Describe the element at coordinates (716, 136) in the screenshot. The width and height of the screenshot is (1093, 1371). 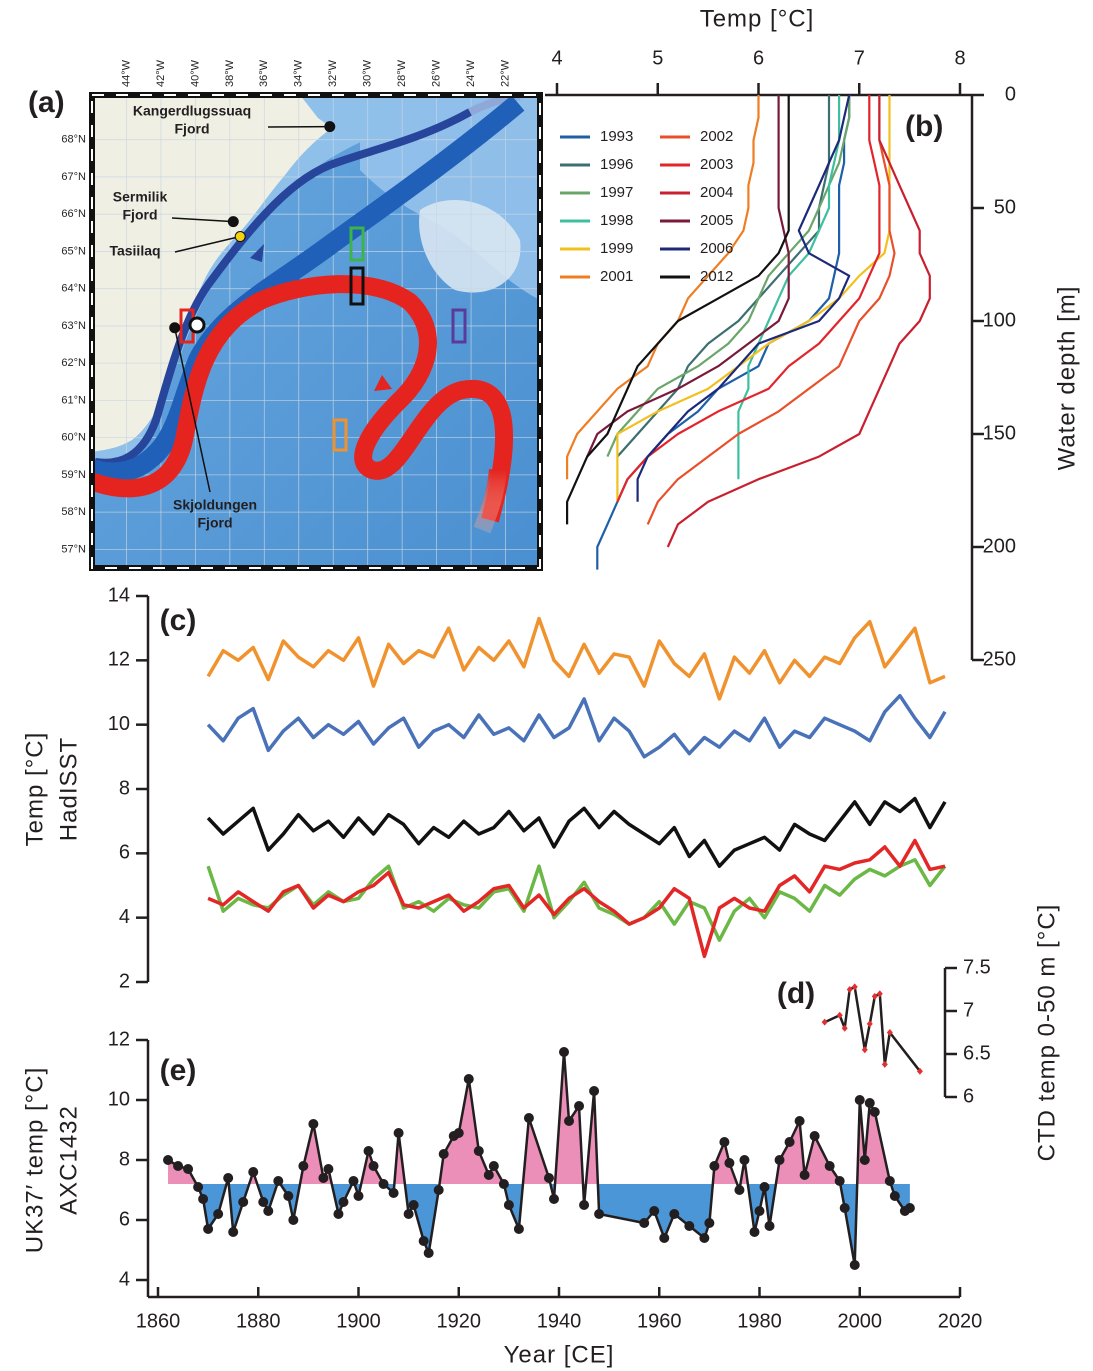
I see `legend-label: 2002` at that location.